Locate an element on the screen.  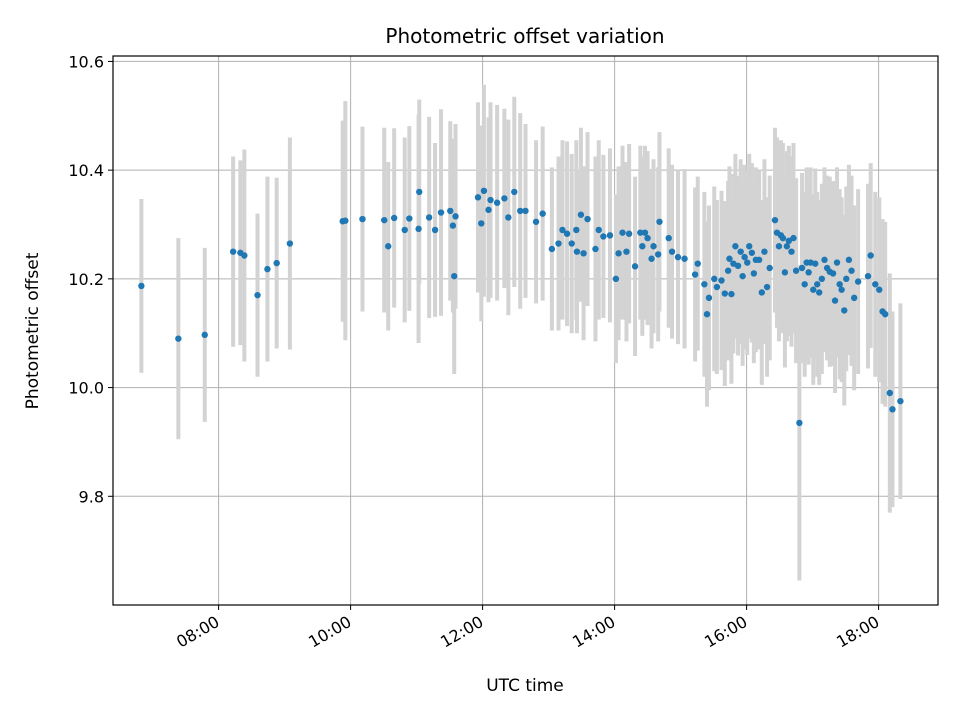
y-axis-label: Photometric offset is located at coordinates (33, 330).